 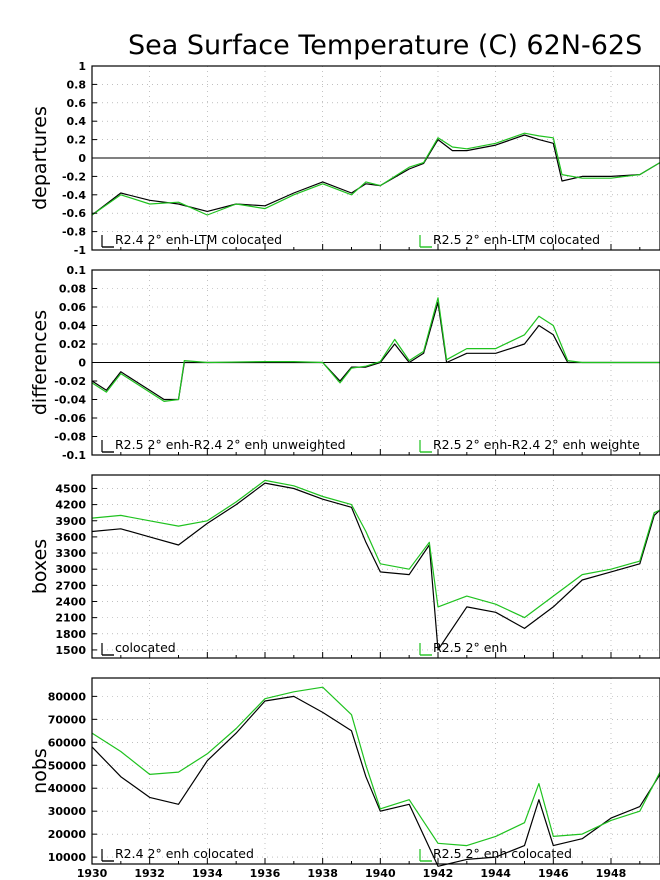 What do you see at coordinates (80, 250) in the screenshot?
I see `y-tick-label: -1` at bounding box center [80, 250].